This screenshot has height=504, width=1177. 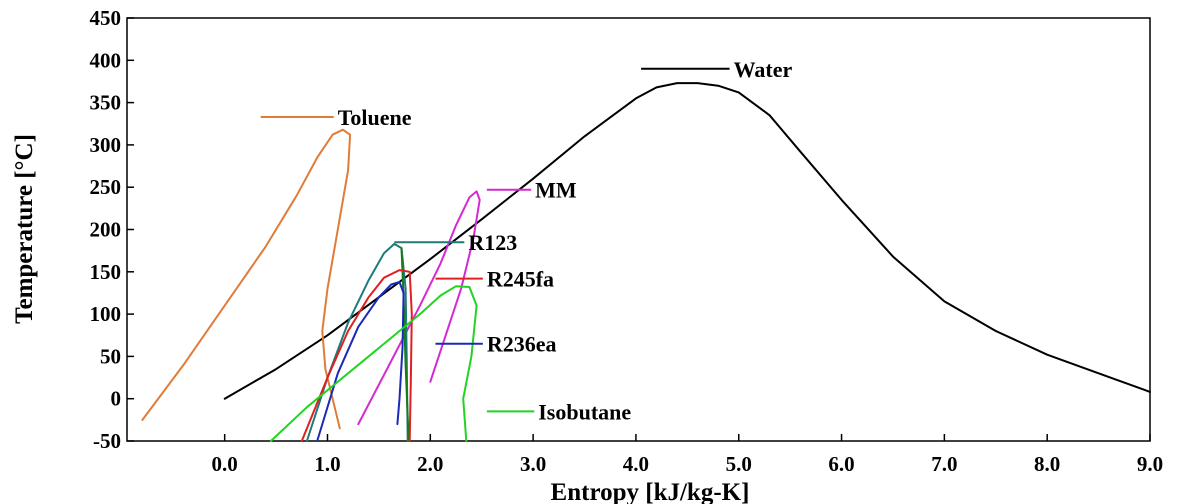 What do you see at coordinates (106, 230) in the screenshot?
I see `y-tick-label: 200` at bounding box center [106, 230].